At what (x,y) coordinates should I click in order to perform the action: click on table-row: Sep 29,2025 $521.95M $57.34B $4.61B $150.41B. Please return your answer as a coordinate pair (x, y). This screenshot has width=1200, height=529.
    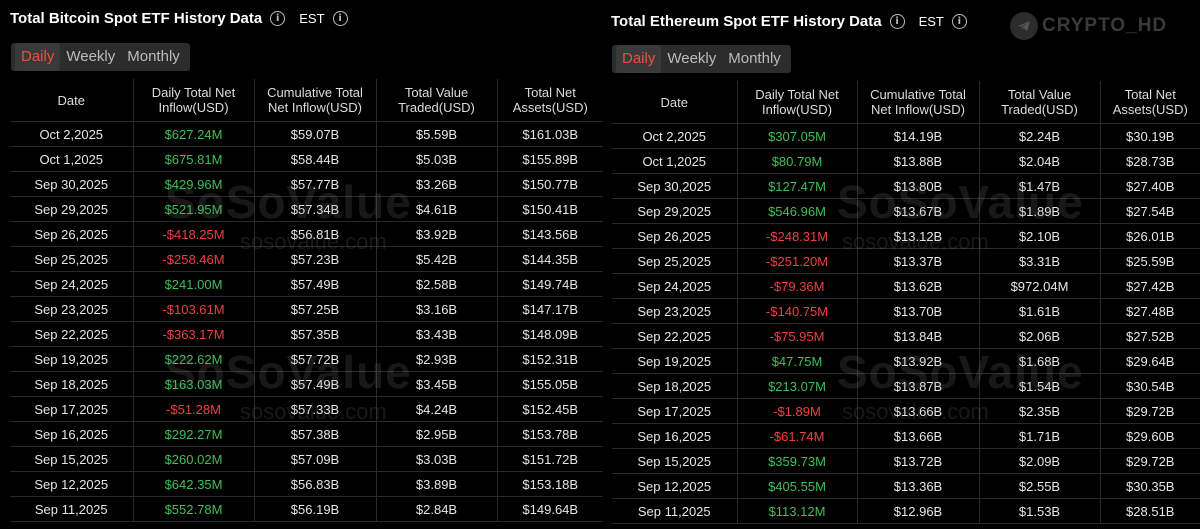
    Looking at the image, I should click on (306, 209).